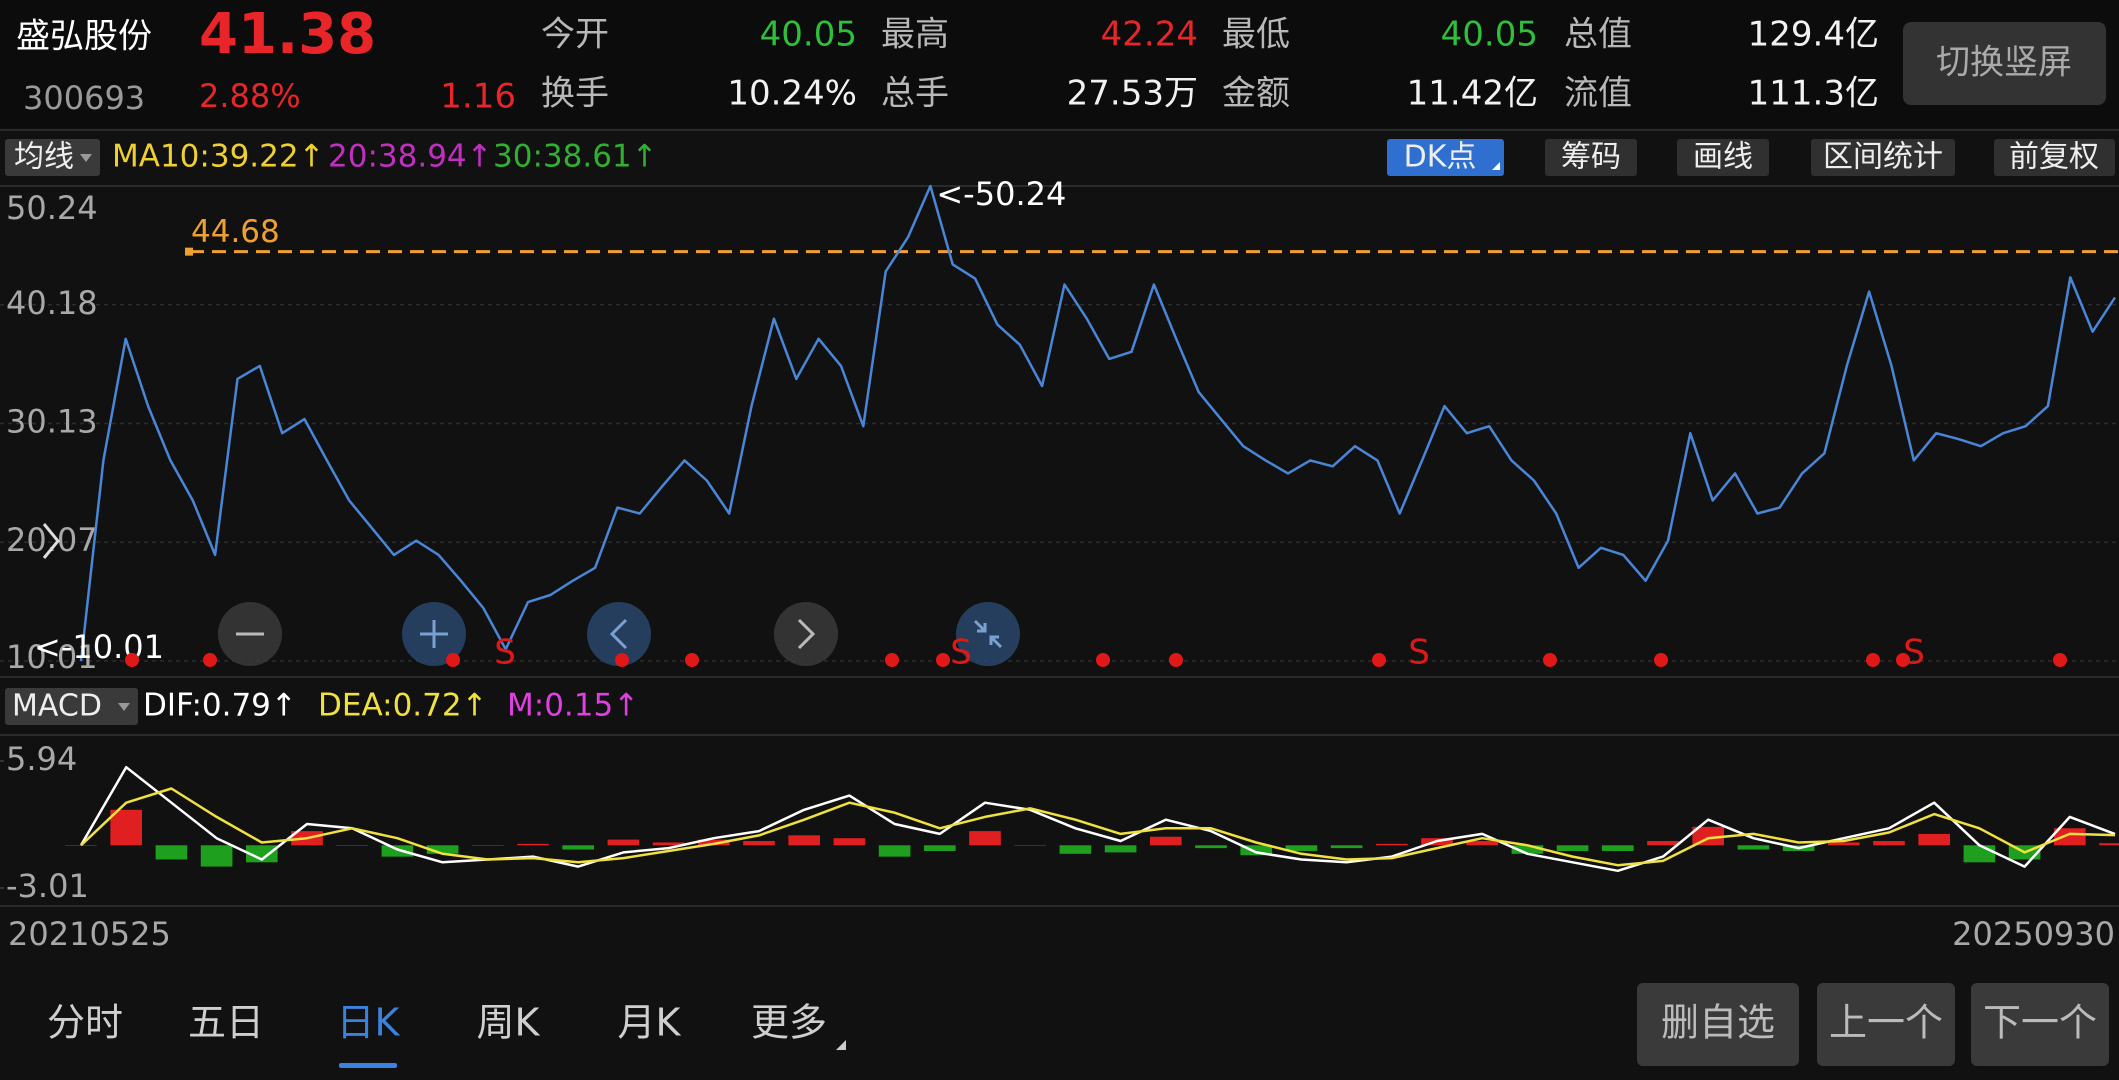  Describe the element at coordinates (220, 706) in the screenshot. I see `dif-legend: DIF:0.79↑` at that location.